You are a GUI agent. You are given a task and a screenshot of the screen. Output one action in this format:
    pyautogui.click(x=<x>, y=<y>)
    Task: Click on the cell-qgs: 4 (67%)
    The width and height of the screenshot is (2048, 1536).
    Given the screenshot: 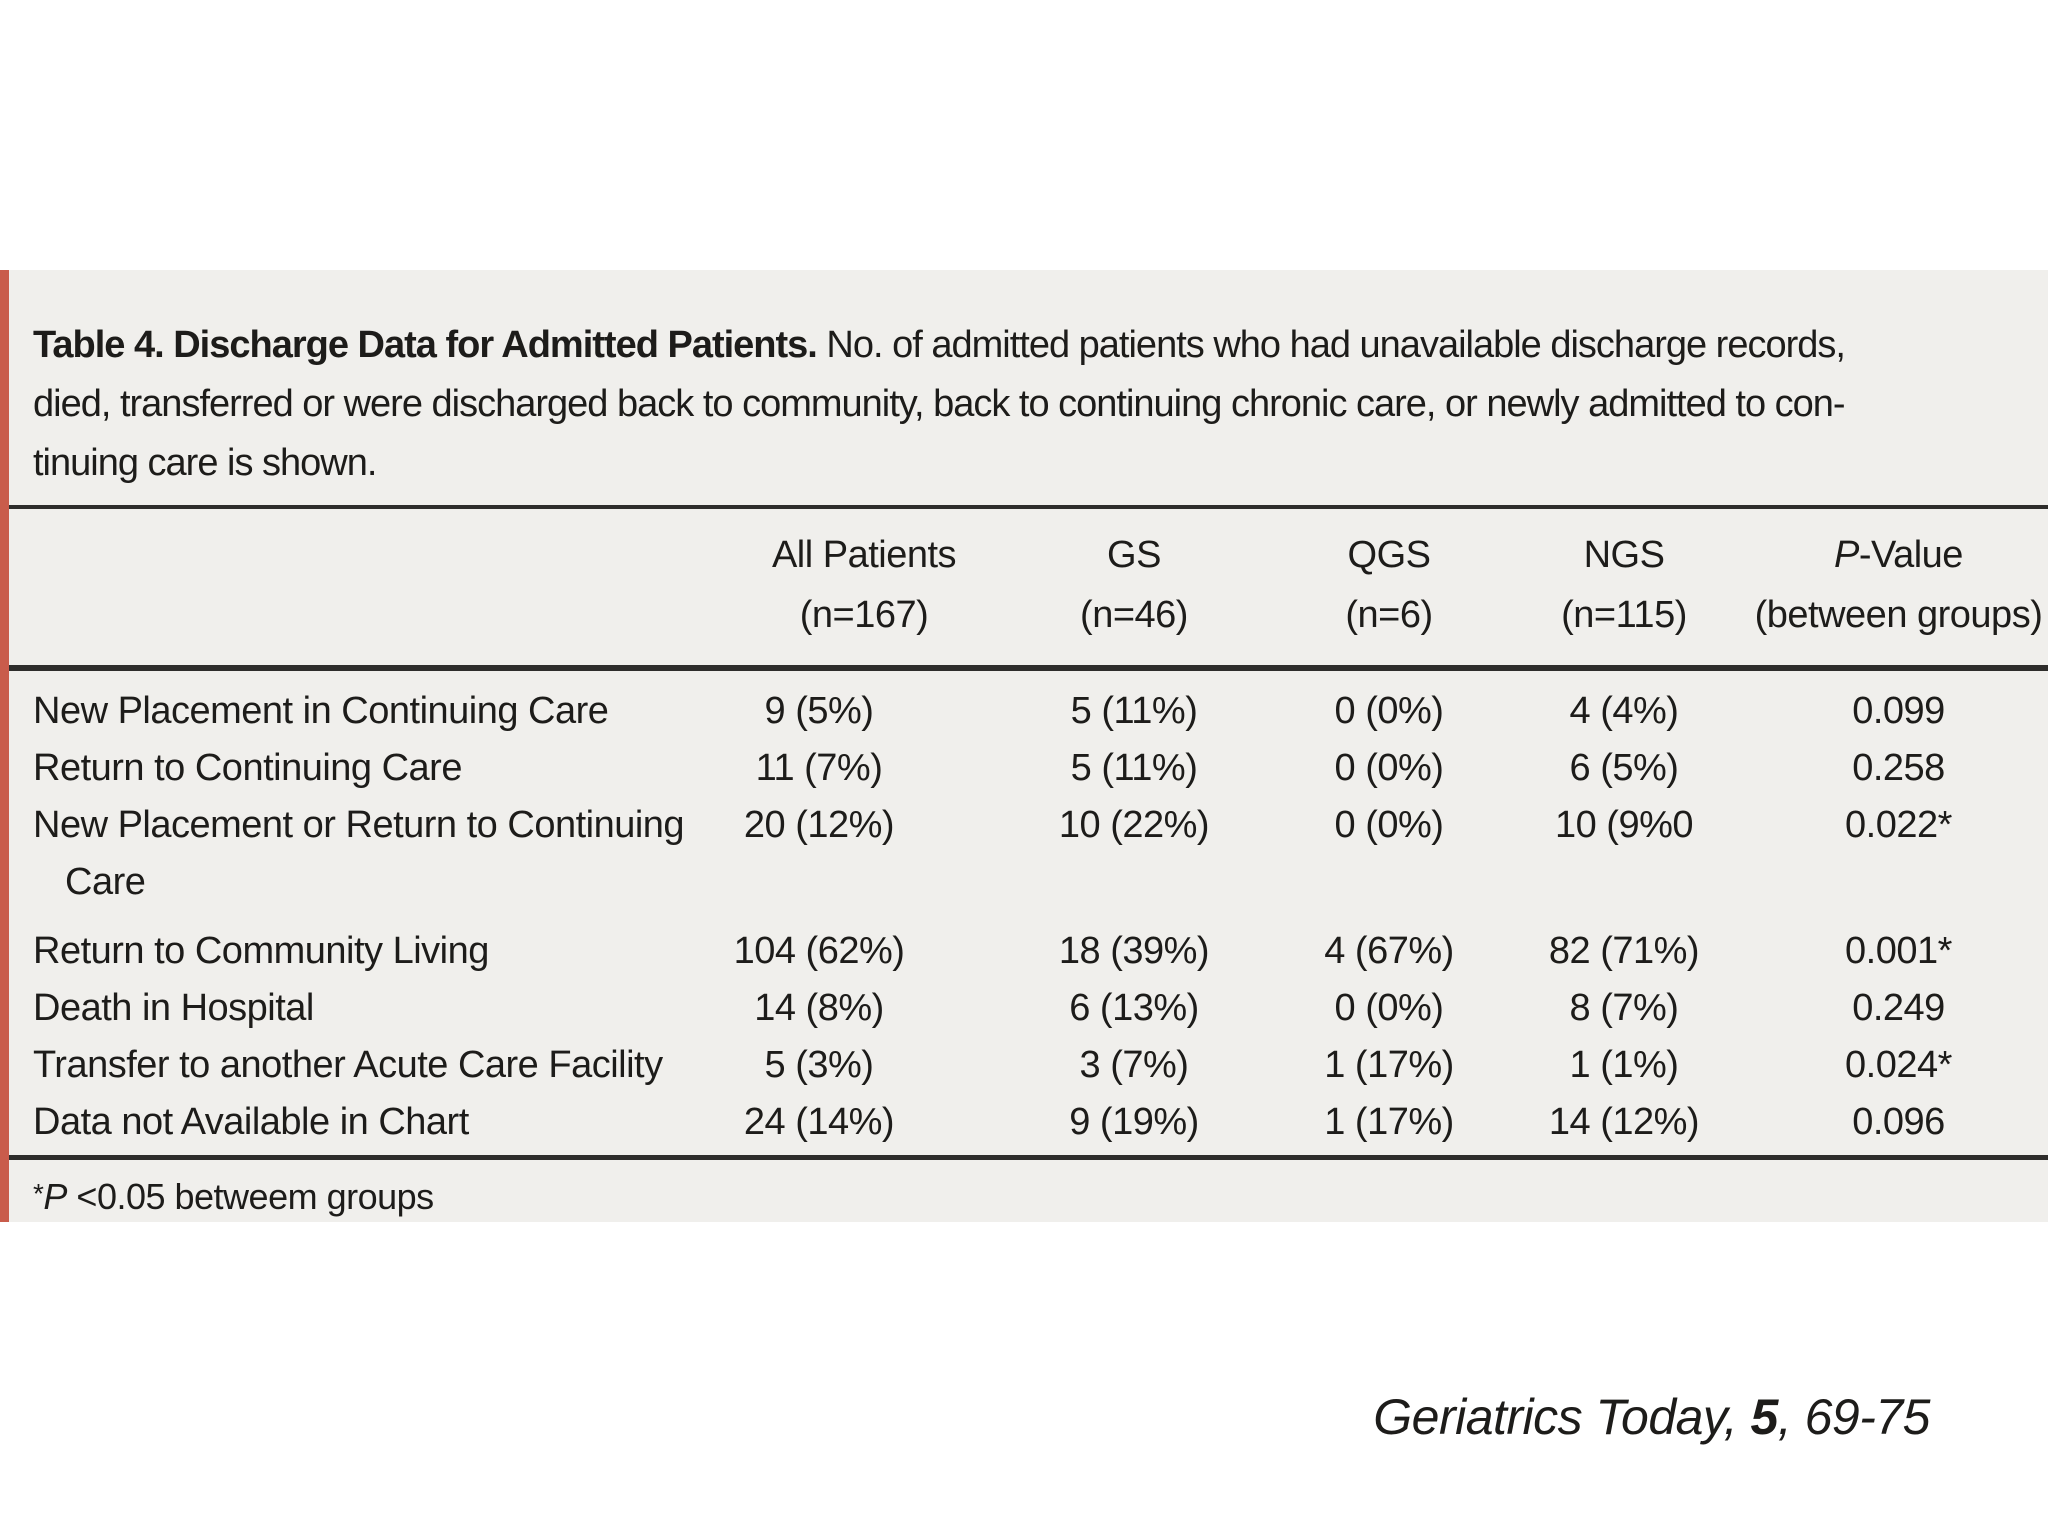 What is the action you would take?
    pyautogui.click(x=1389, y=951)
    